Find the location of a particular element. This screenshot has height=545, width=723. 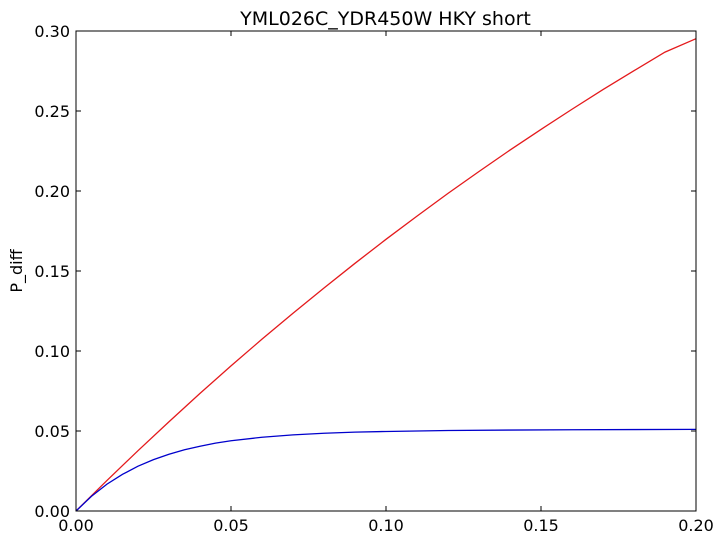

x-tick-label: 0.10 is located at coordinates (386, 525).